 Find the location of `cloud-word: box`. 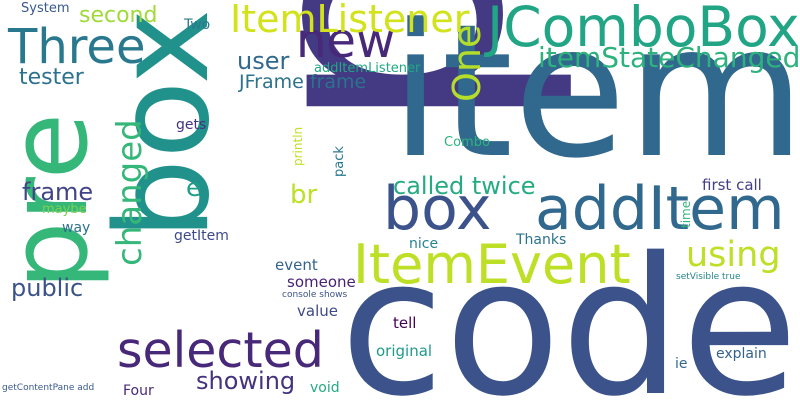

cloud-word: box is located at coordinates (437, 209).